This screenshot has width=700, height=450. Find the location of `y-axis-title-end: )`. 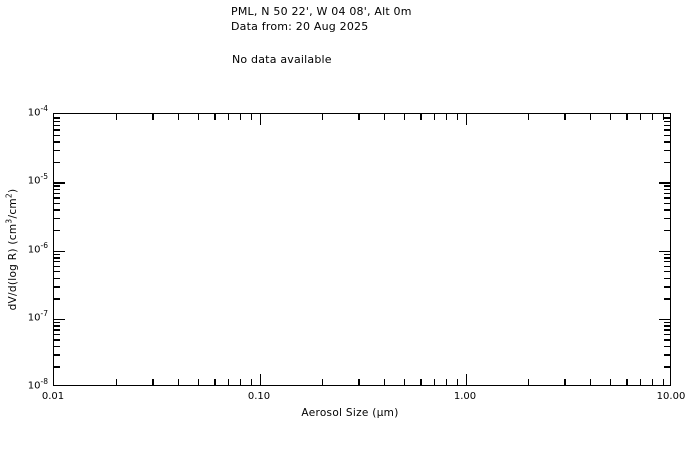

y-axis-title-end: ) is located at coordinates (13, 190).